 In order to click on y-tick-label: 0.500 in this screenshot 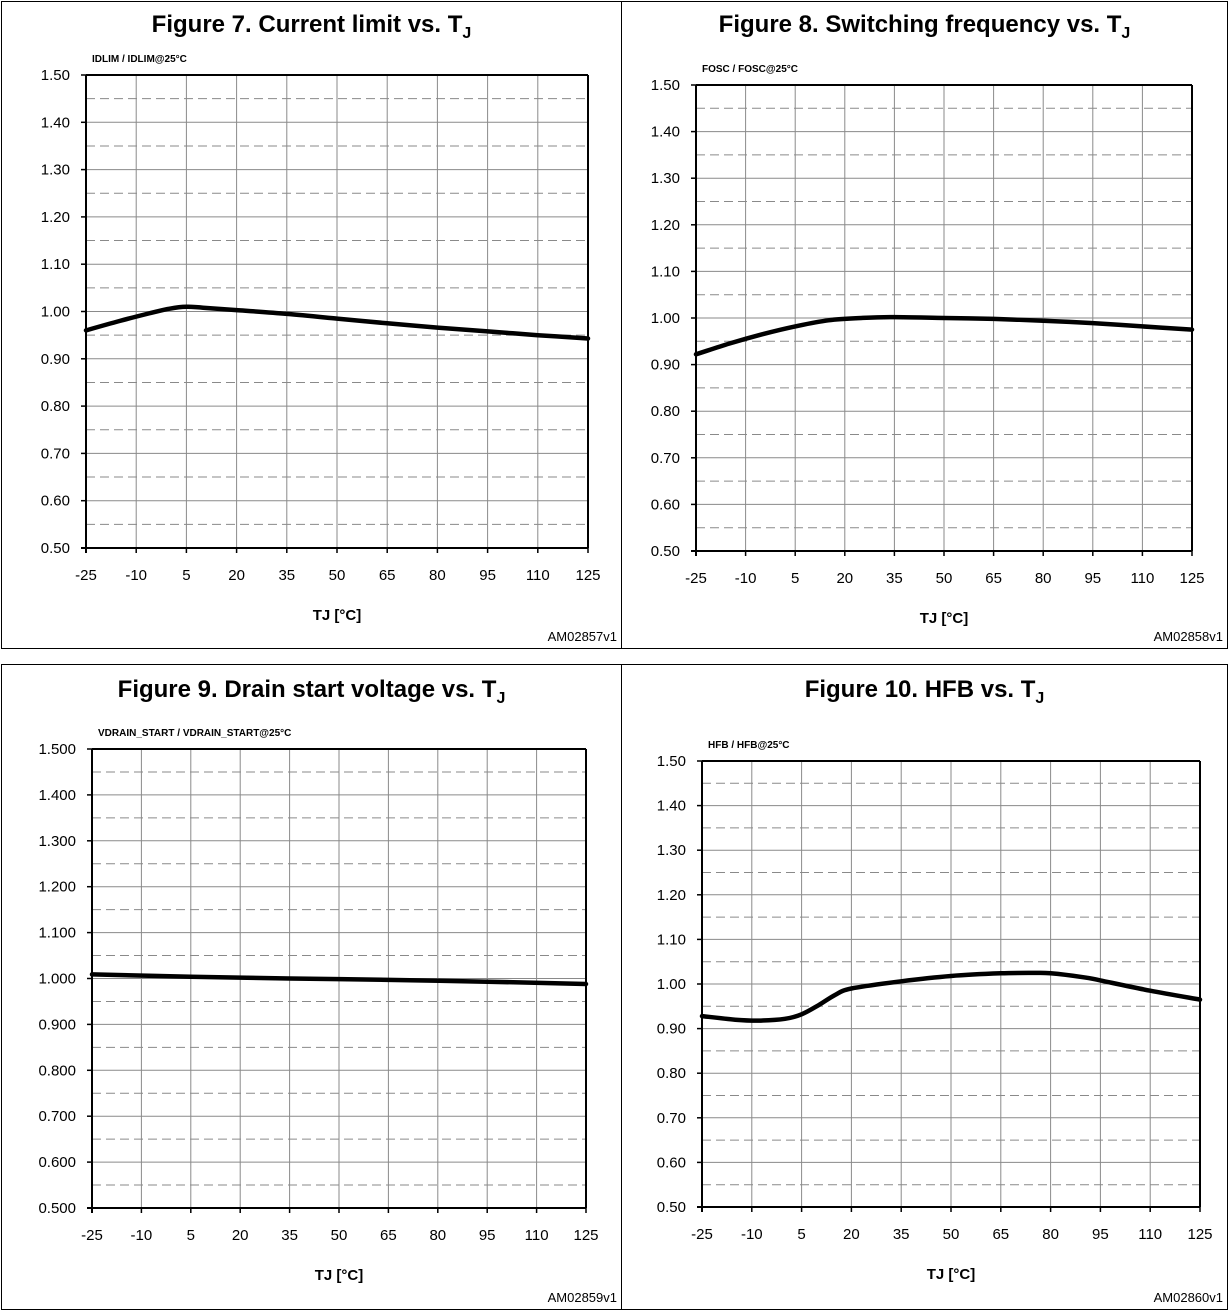, I will do `click(57, 1208)`.